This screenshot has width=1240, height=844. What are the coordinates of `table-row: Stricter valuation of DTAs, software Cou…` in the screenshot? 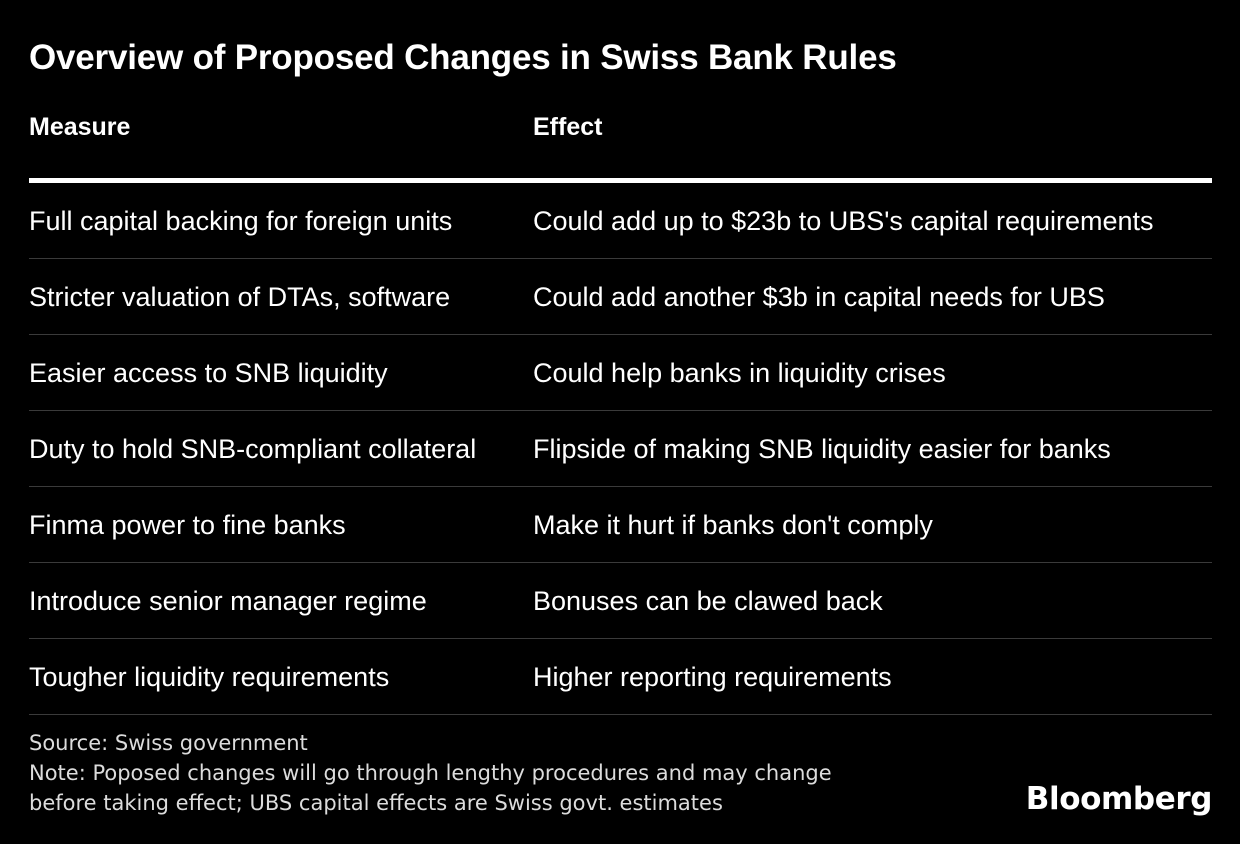 It's located at (620, 297).